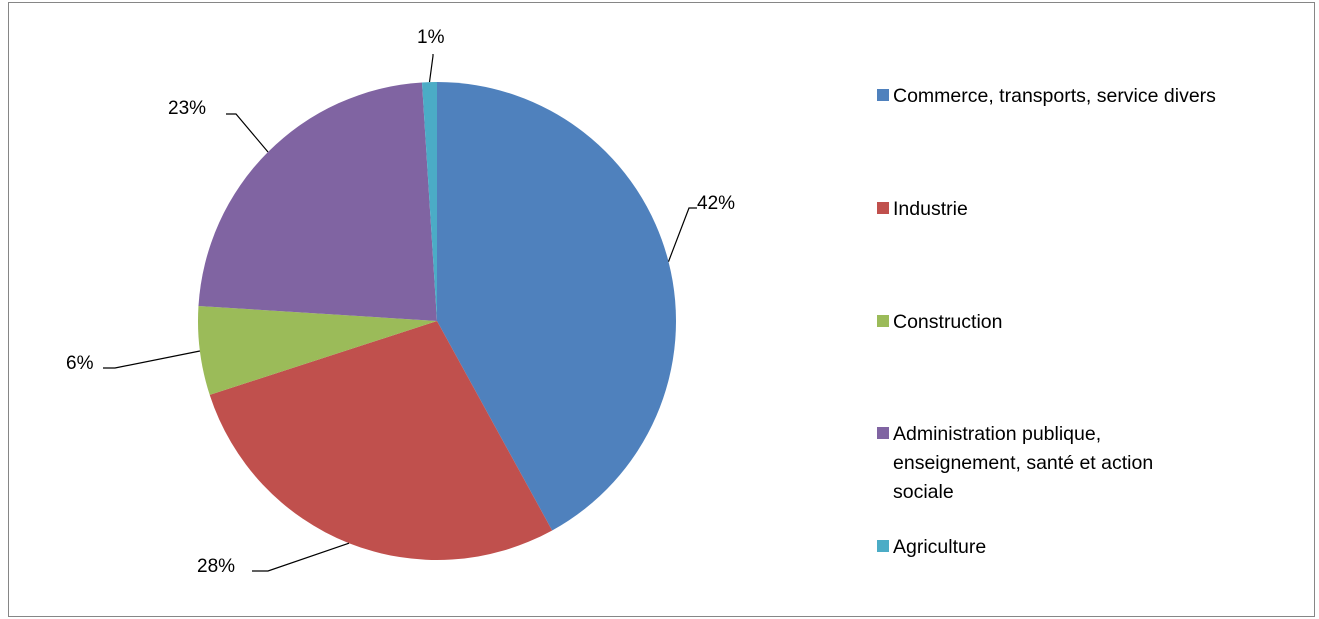  What do you see at coordinates (716, 203) in the screenshot?
I see `data-label-commerce: 42%` at bounding box center [716, 203].